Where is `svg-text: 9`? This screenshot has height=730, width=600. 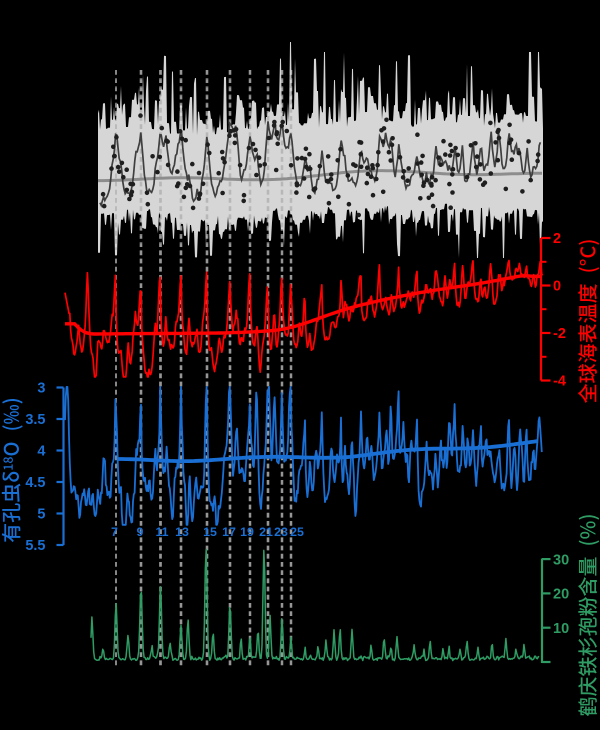
svg-text: 9 is located at coordinates (140, 532).